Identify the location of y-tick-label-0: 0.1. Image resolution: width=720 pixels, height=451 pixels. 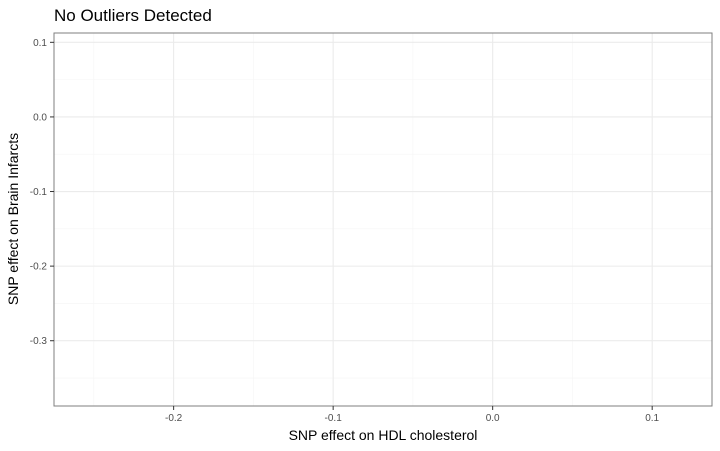
(40, 43).